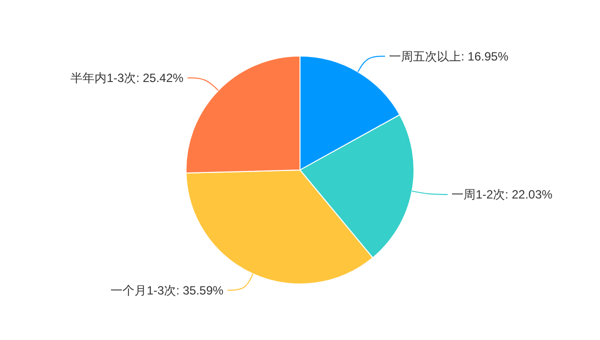  I want to click on slice-label: 一个月1-3次: 35.59%, so click(167, 290).